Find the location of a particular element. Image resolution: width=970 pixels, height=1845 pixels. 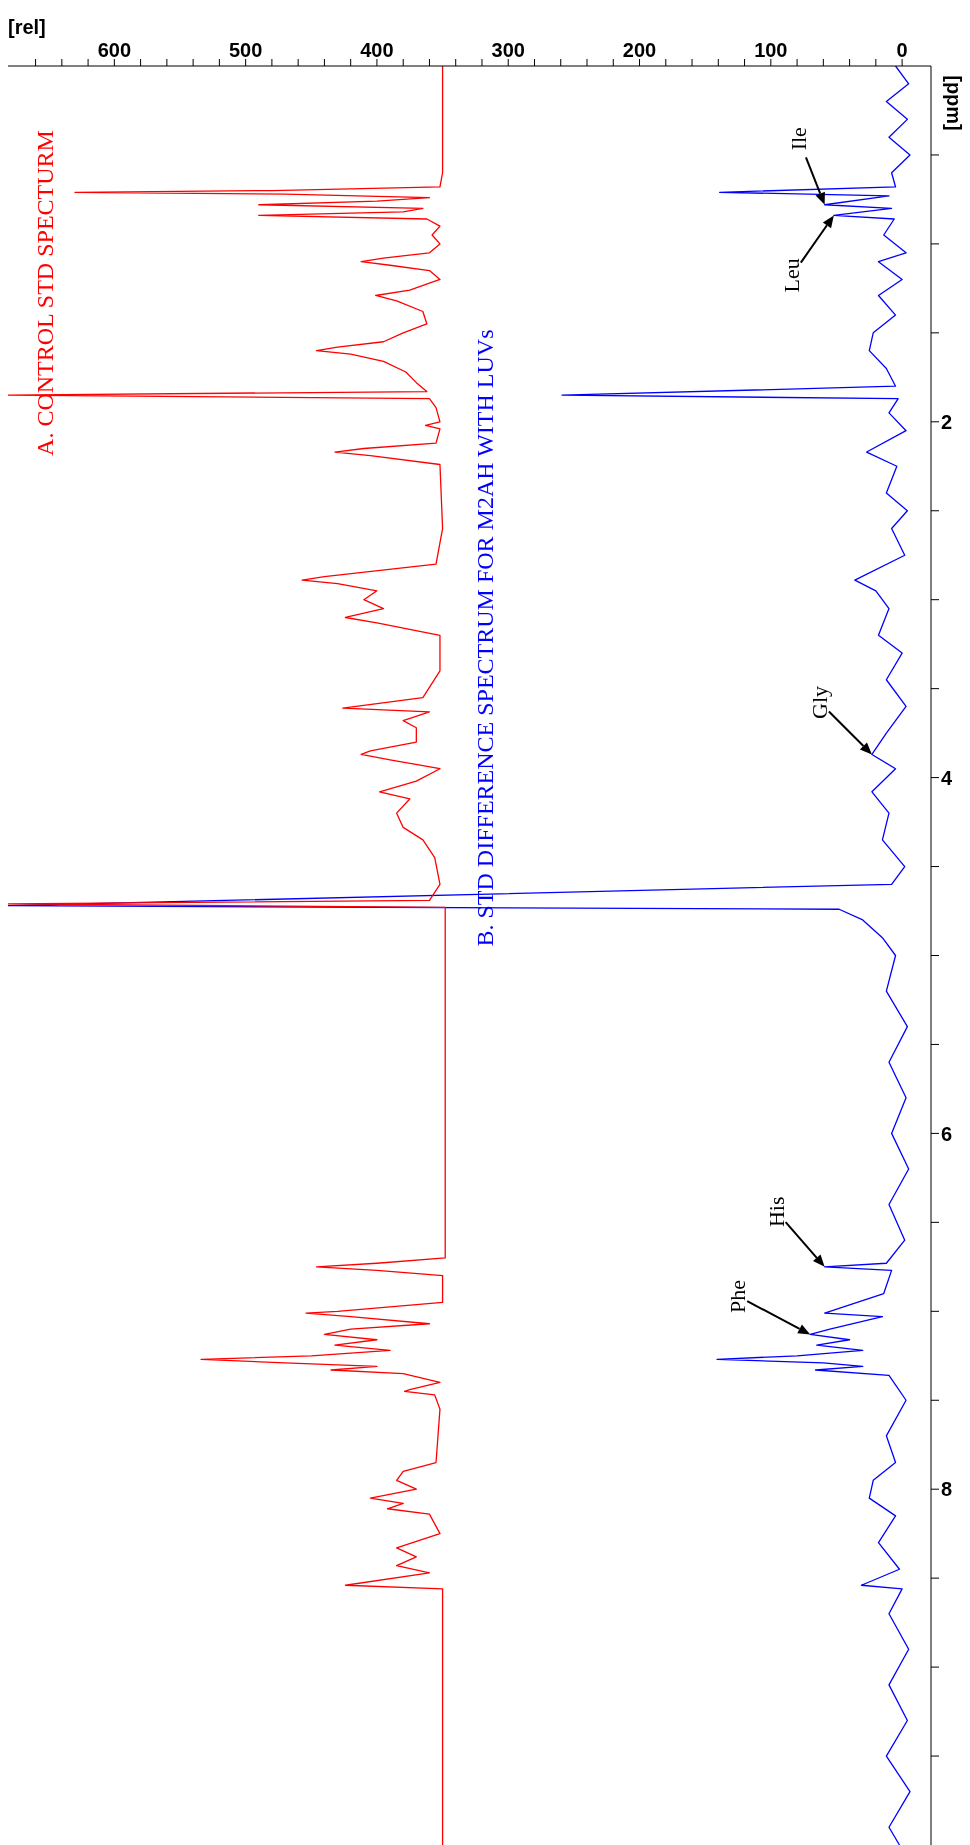

y-tick-label: 6 is located at coordinates (947, 1133).